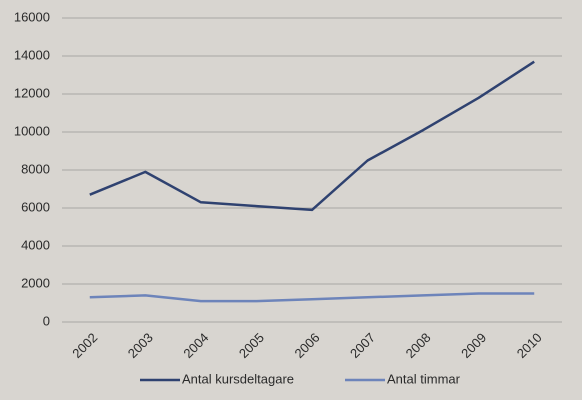 The image size is (582, 400). What do you see at coordinates (35, 168) in the screenshot?
I see `y-tick-label: 8000` at bounding box center [35, 168].